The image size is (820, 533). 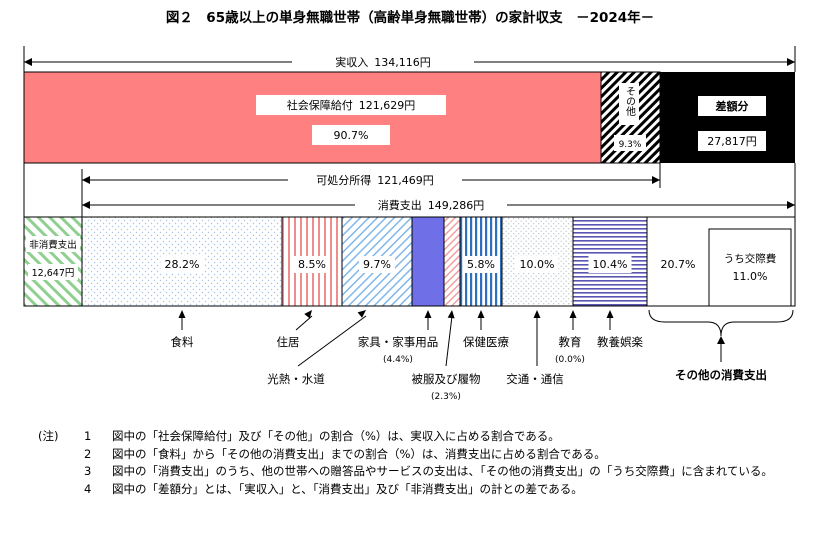 I want to click on income-bar-social-security, so click(x=312, y=117).